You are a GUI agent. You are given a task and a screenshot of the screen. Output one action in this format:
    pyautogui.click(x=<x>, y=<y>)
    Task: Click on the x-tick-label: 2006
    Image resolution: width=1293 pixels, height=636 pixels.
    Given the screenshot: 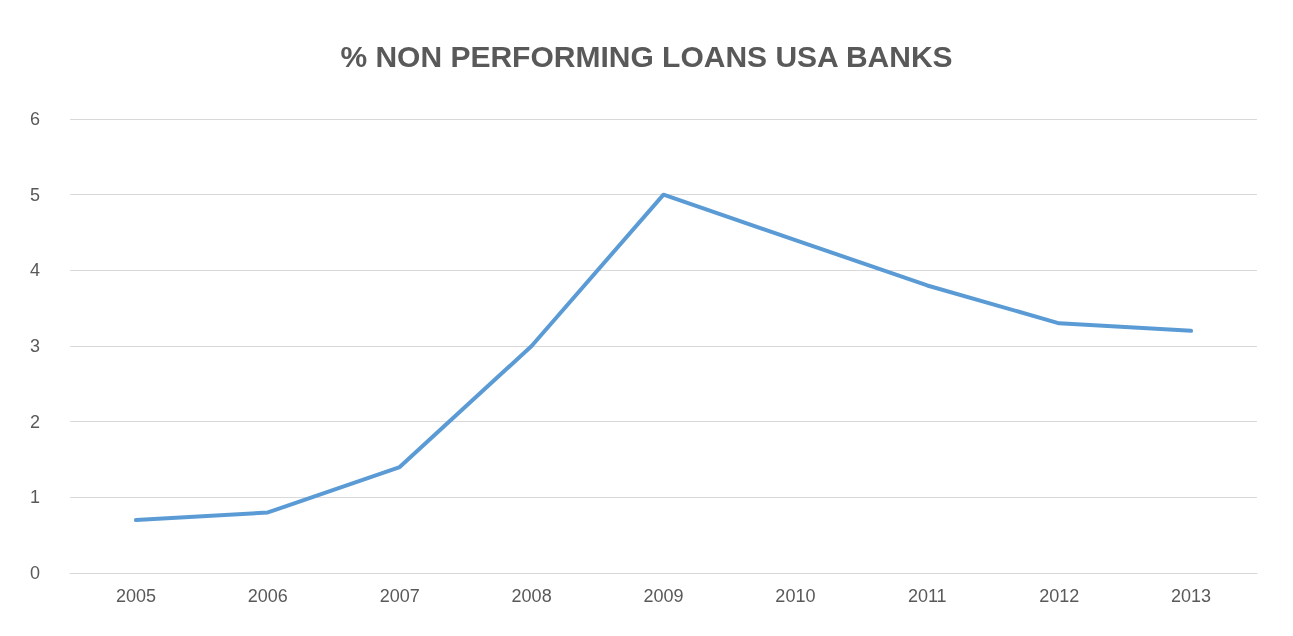 What is the action you would take?
    pyautogui.click(x=267, y=596)
    